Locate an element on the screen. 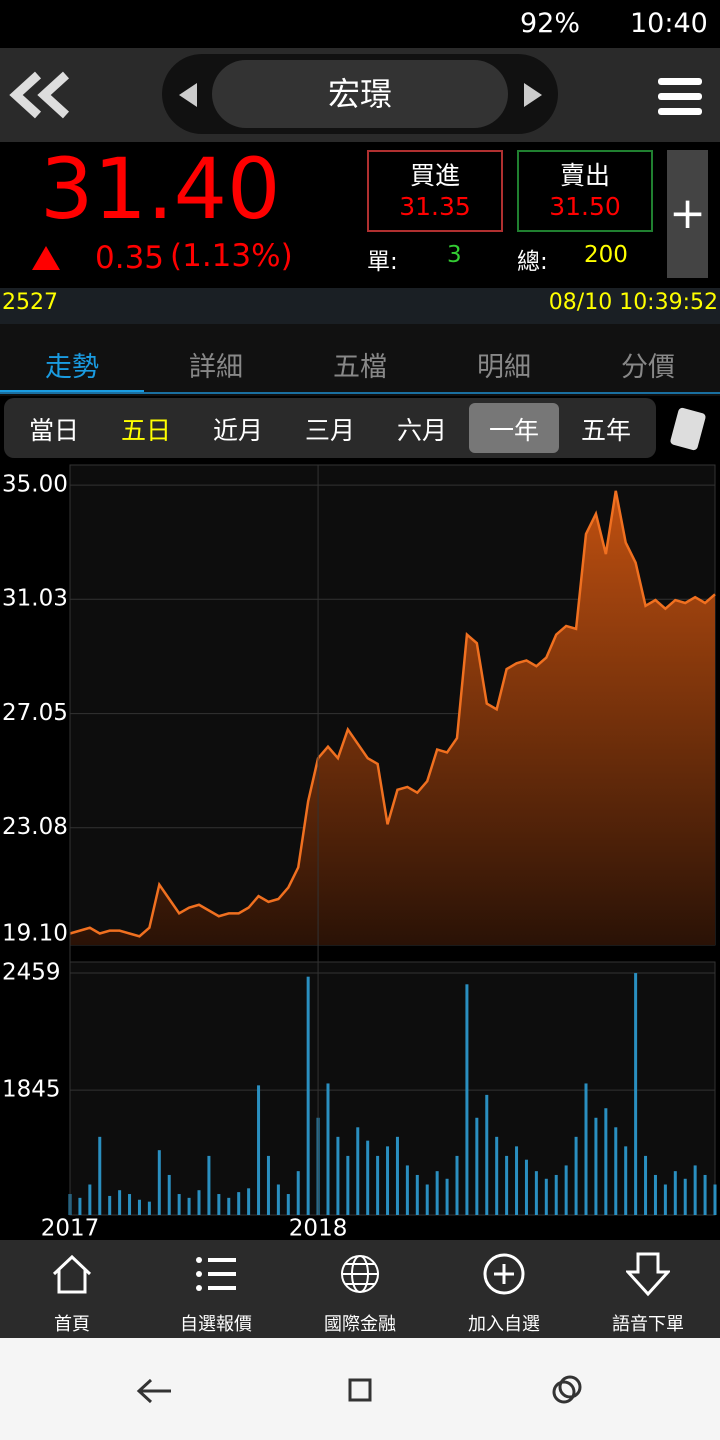 This screenshot has height=1440, width=720. x-tick-label: 2017 is located at coordinates (70, 1228).